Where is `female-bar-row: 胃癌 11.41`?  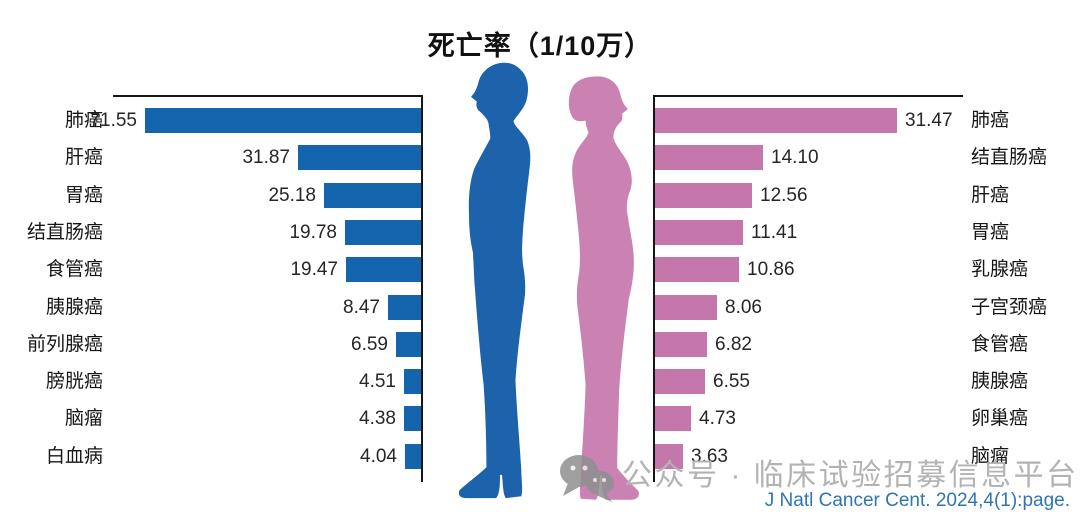 female-bar-row: 胃癌 11.41 is located at coordinates (866, 232).